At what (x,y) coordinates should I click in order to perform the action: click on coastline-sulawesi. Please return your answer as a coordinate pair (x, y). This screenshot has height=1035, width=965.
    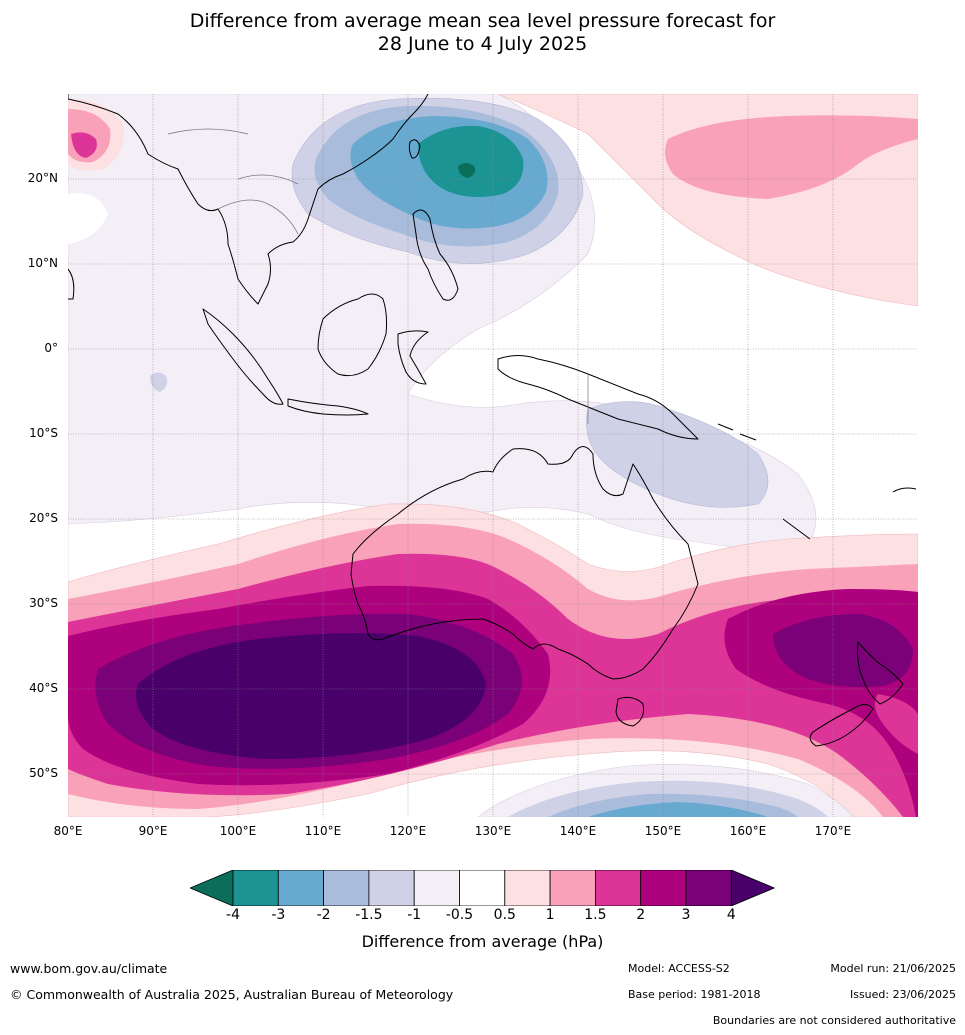
    Looking at the image, I should click on (413, 357).